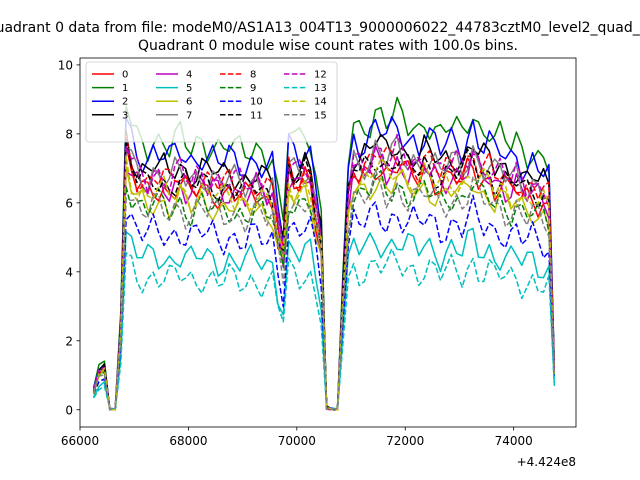 Image resolution: width=640 pixels, height=480 pixels. What do you see at coordinates (80, 441) in the screenshot?
I see `x-tick-label: 66000` at bounding box center [80, 441].